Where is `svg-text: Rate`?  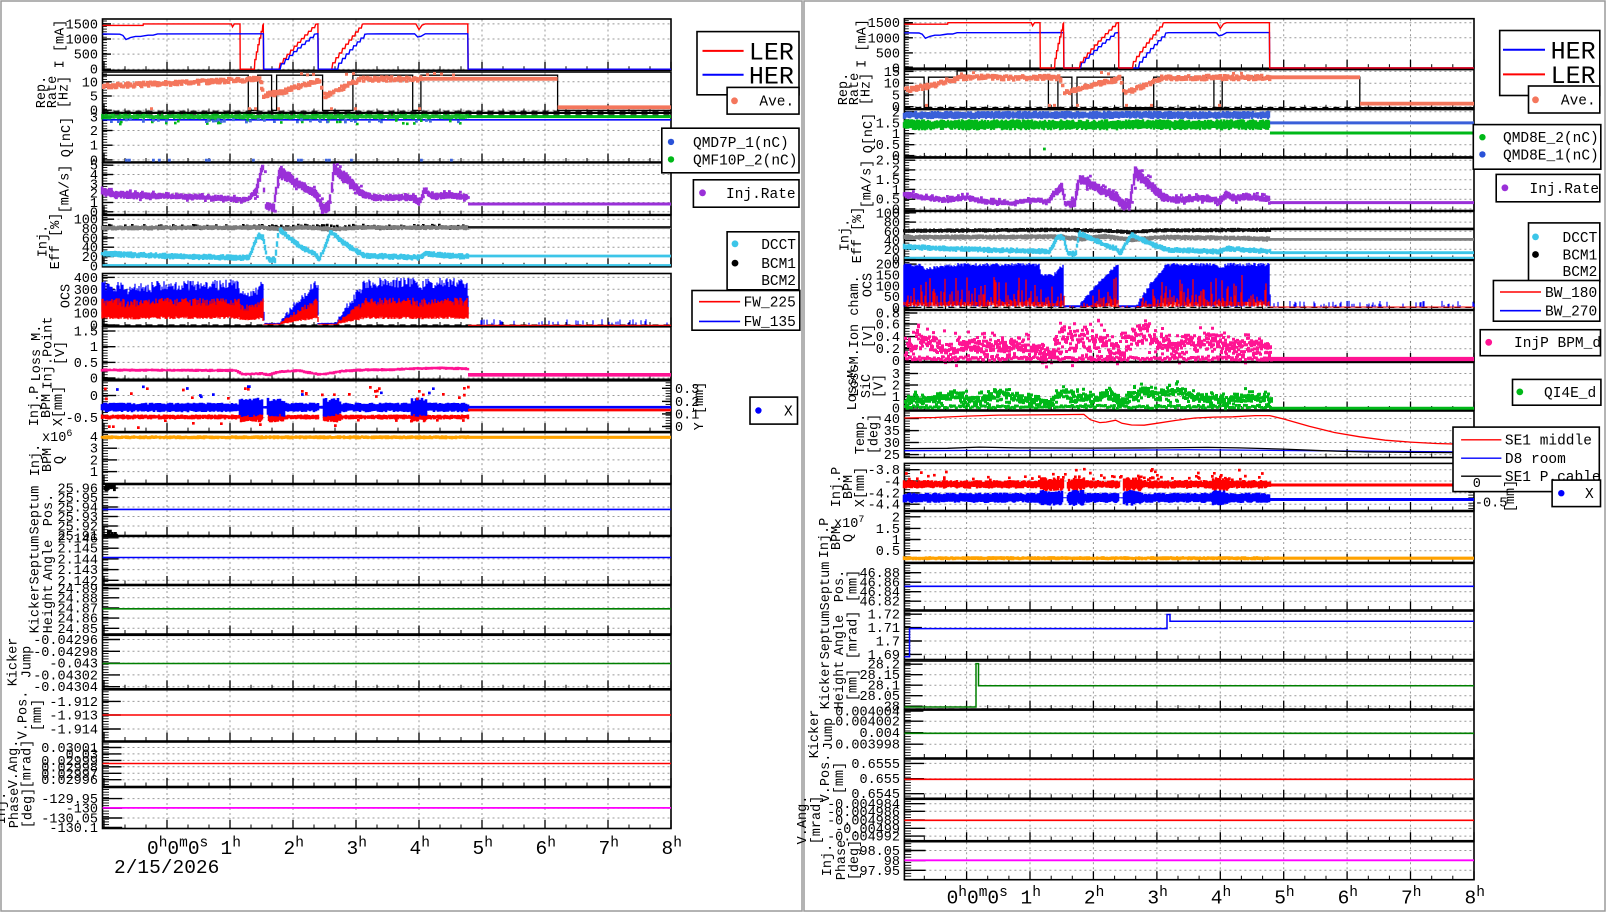
svg-text: Rate is located at coordinates (855, 89).